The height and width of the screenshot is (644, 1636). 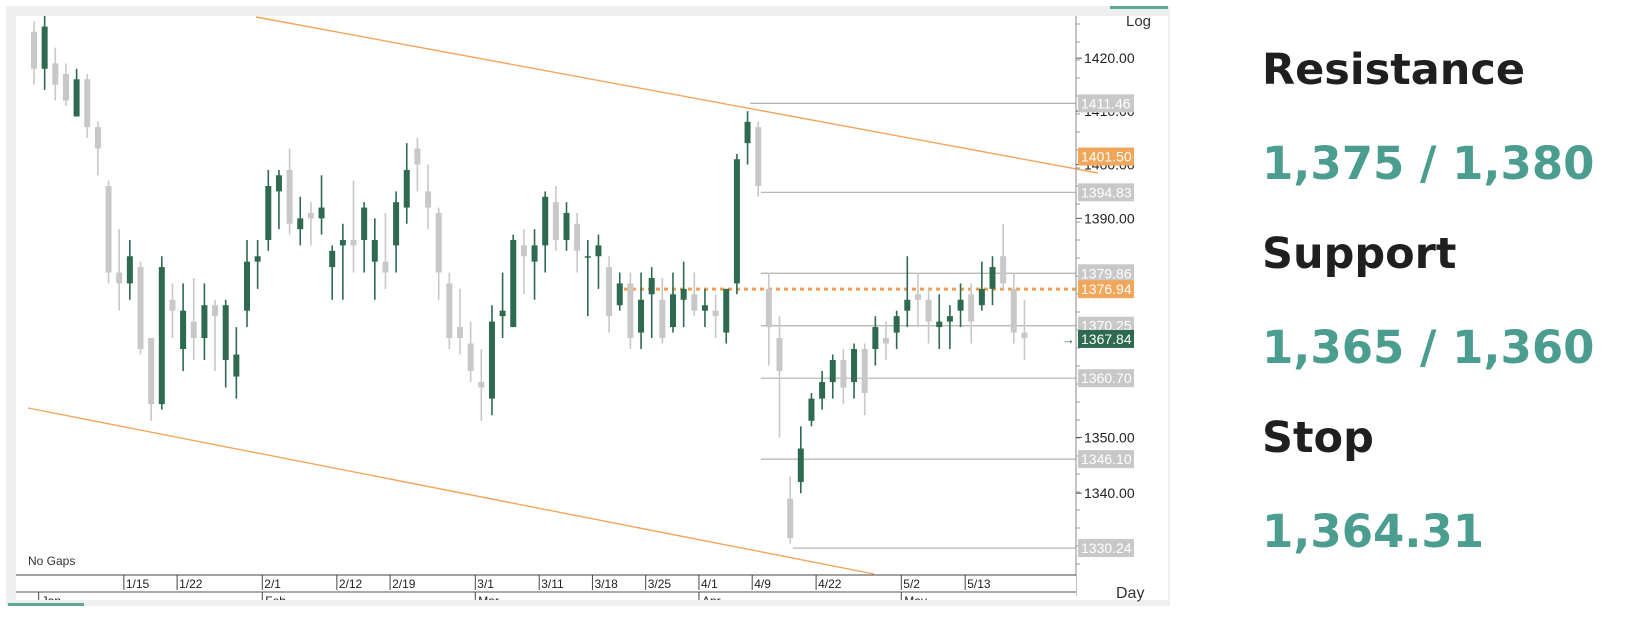 What do you see at coordinates (1106, 378) in the screenshot?
I see `level-price-tag: 1360.70` at bounding box center [1106, 378].